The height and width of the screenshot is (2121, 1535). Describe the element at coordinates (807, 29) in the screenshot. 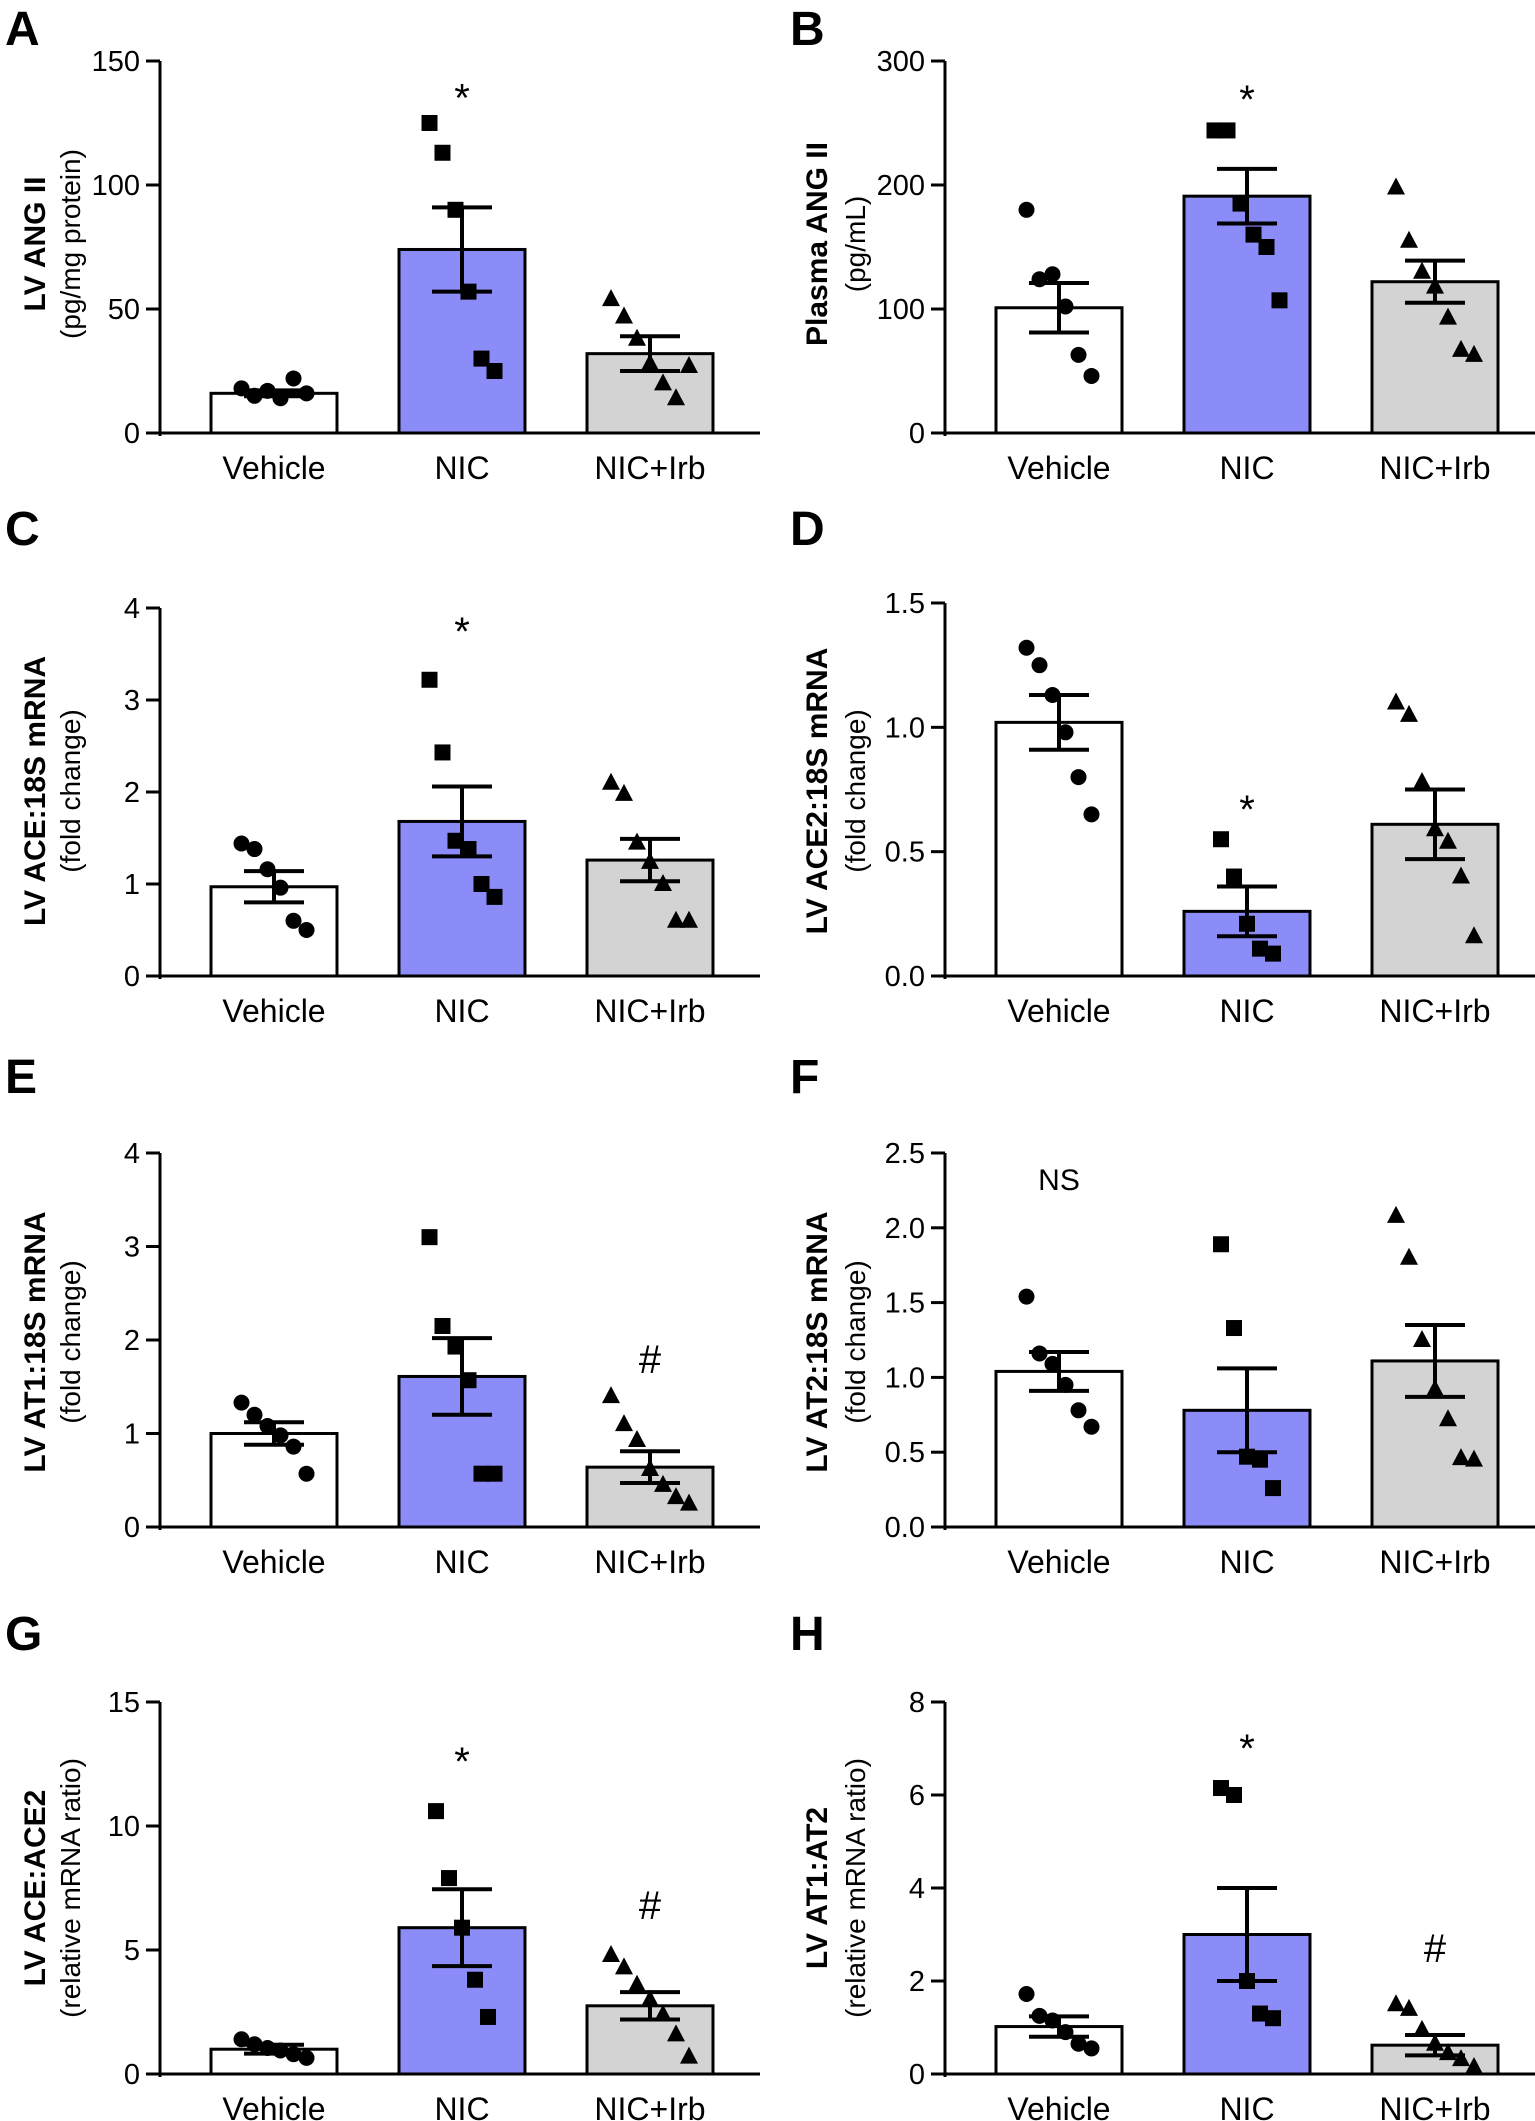

I see `panel-letter: B` at that location.